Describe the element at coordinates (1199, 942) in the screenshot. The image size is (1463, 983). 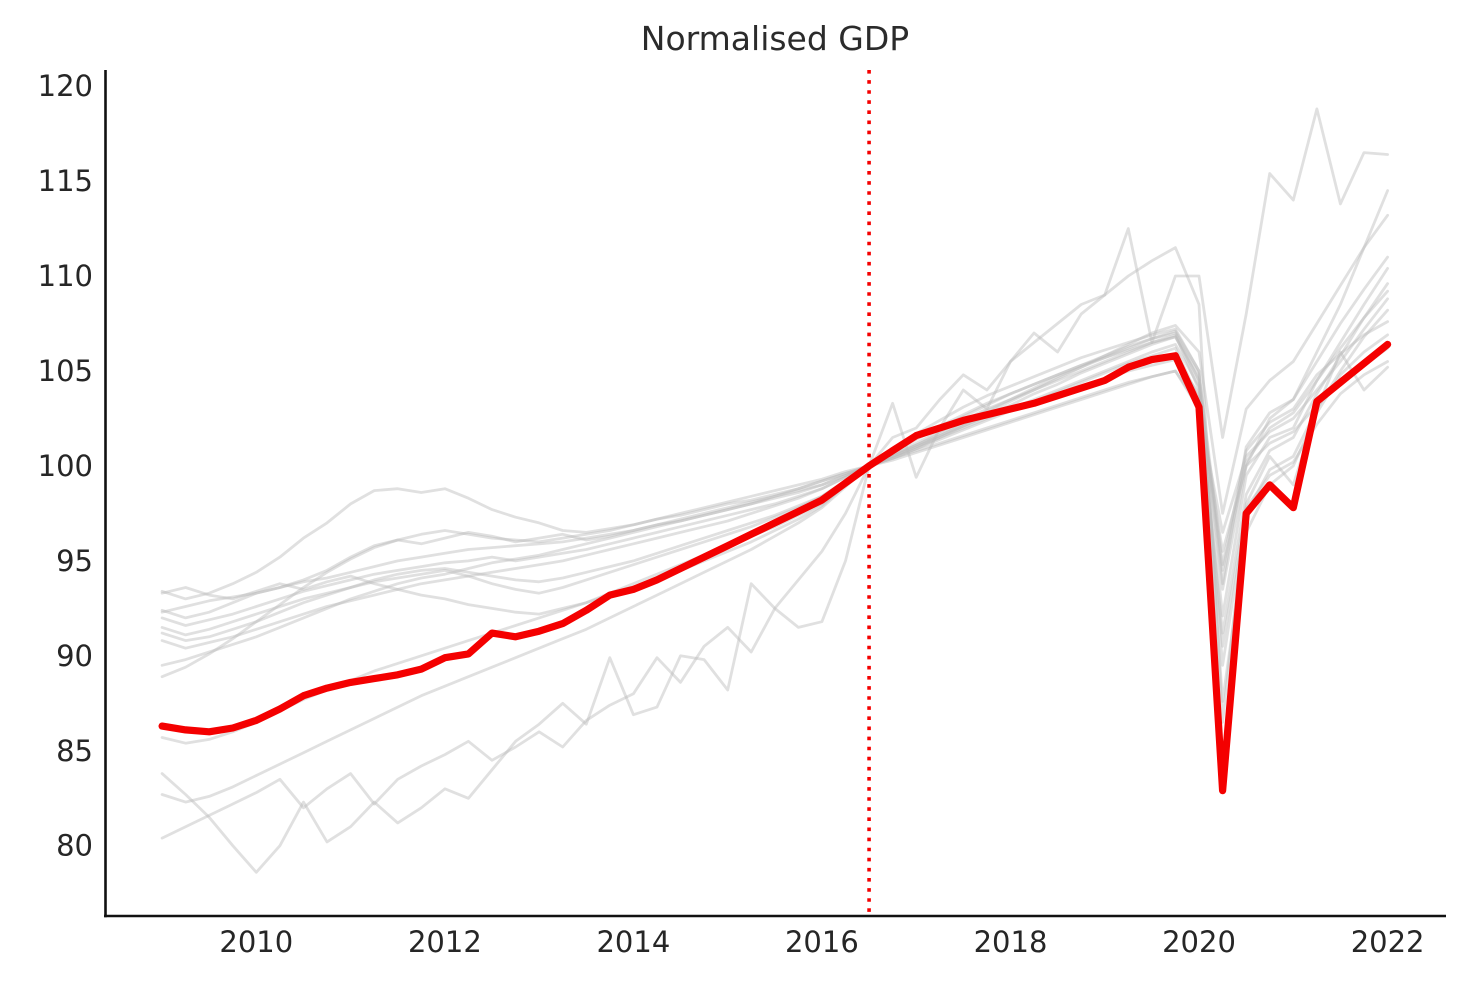
I see `x-tick-label: 2020` at that location.